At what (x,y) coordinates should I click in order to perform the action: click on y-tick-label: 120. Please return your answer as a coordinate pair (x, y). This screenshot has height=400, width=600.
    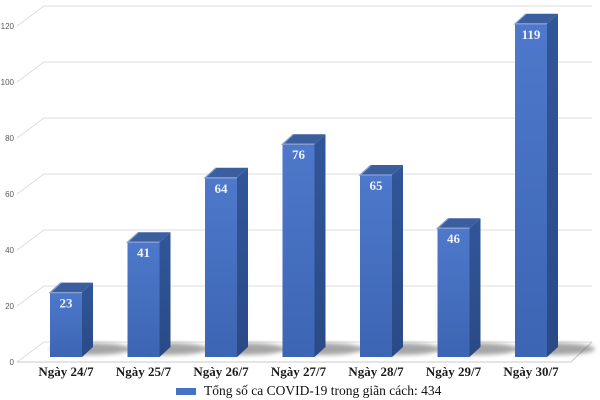
    Looking at the image, I should click on (8, 26).